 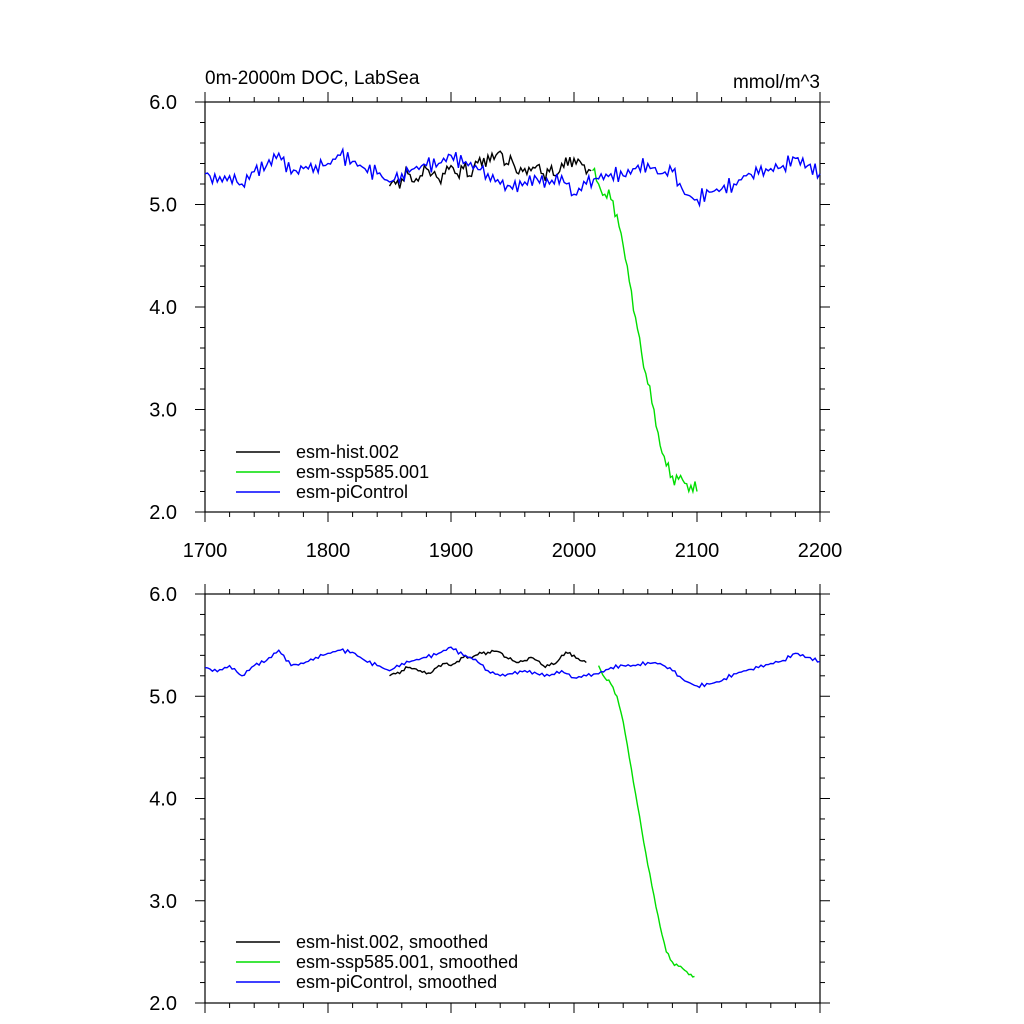 I want to click on series-line-esm-picontrol-smoothed, so click(x=512, y=667).